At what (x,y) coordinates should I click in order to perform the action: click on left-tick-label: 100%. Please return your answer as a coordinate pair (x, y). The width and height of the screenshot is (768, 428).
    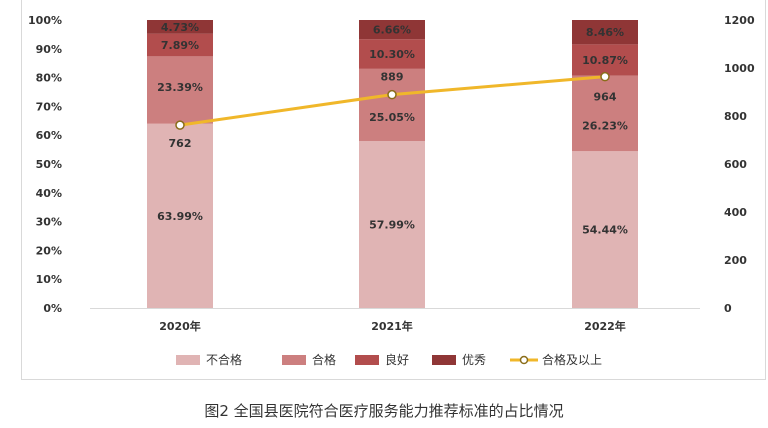
    Looking at the image, I should click on (45, 20).